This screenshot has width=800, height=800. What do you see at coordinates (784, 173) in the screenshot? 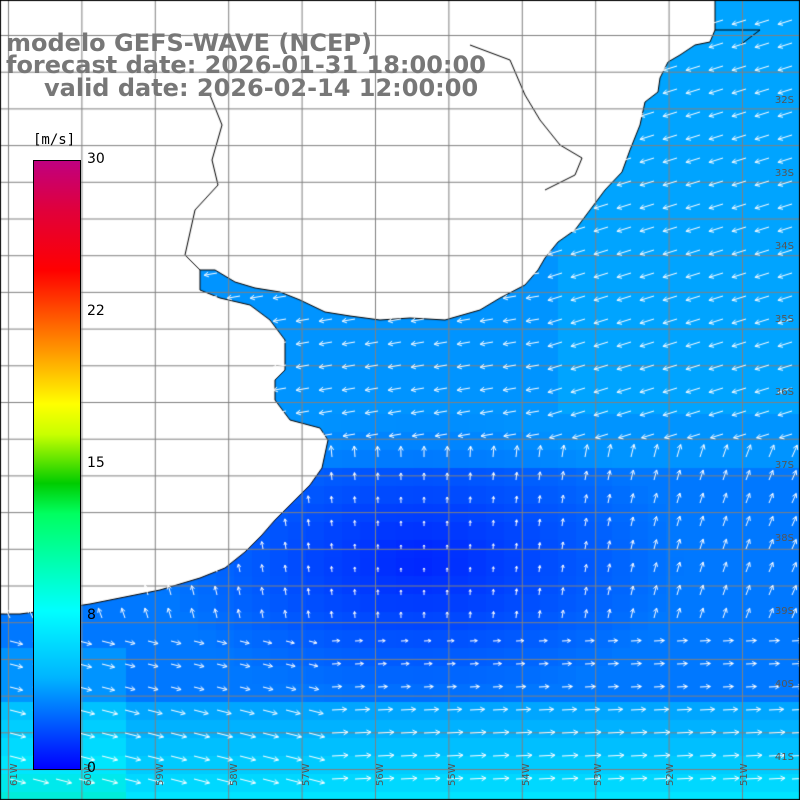
I see `lat-label: 33S` at bounding box center [784, 173].